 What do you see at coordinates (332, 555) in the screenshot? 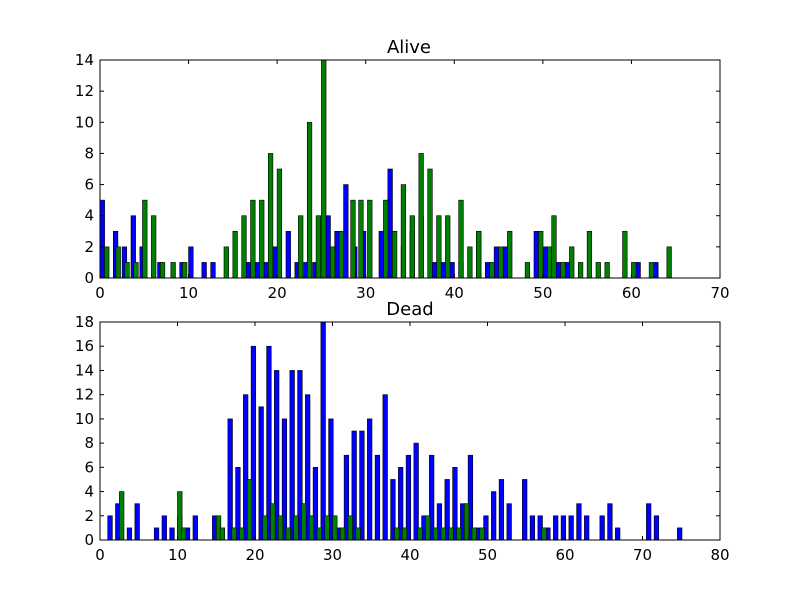
I see `dead-x-tick-label-3: 30` at bounding box center [332, 555].